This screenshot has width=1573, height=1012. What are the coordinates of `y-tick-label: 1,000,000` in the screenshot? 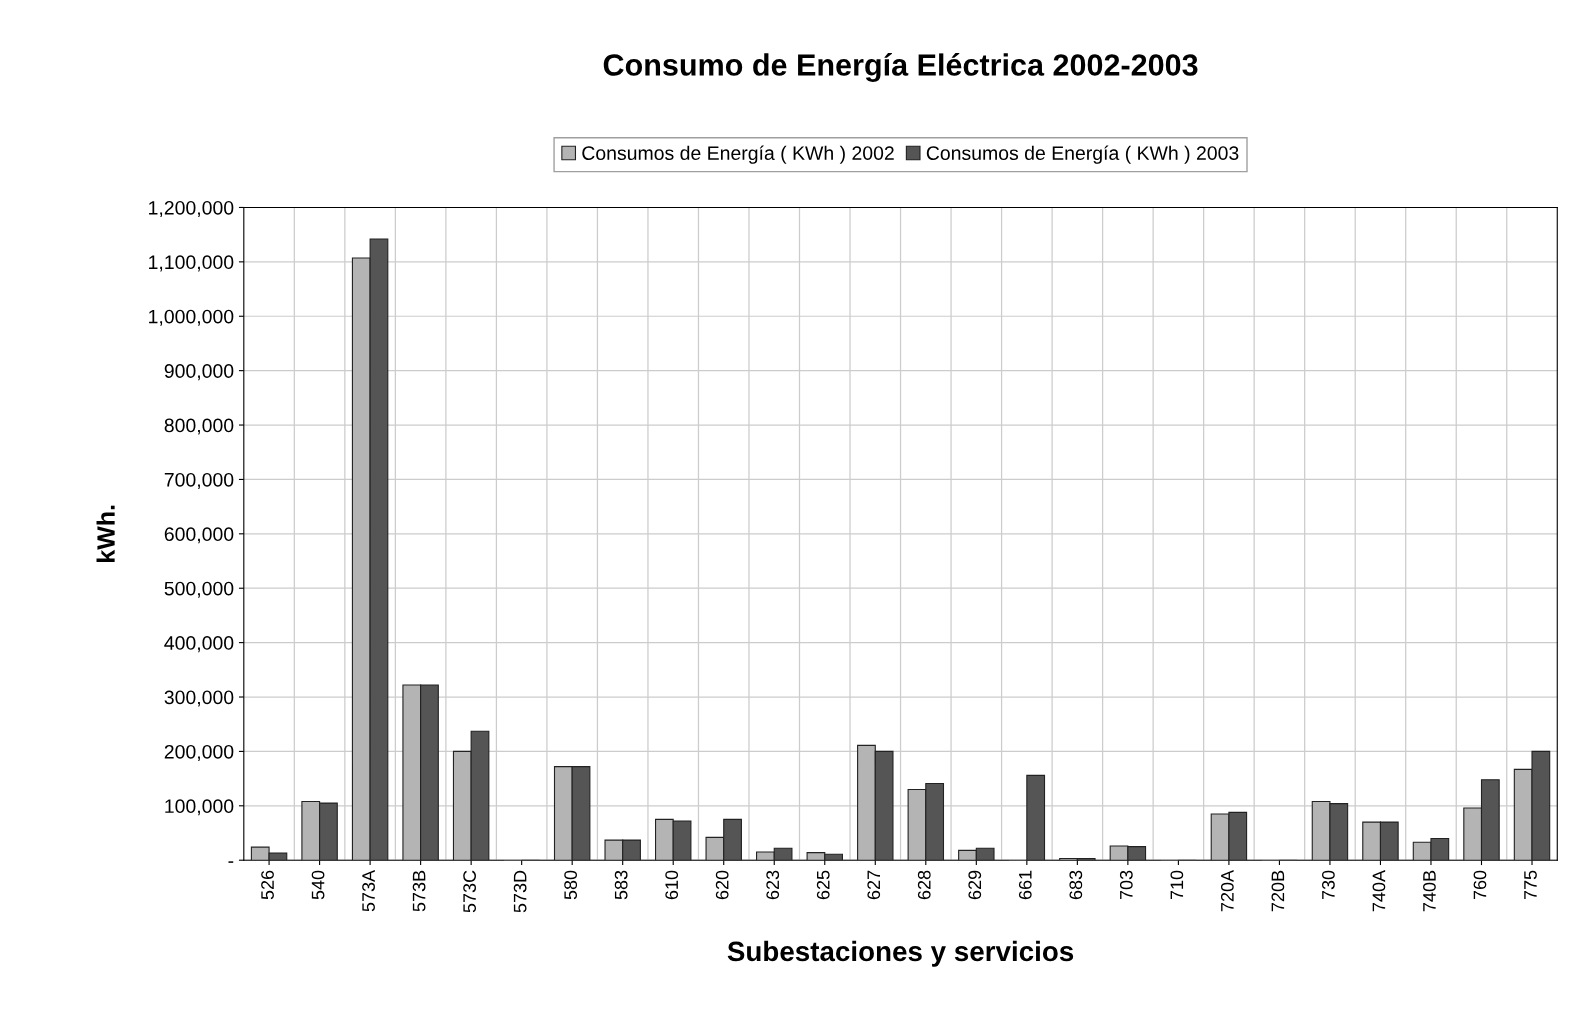 It's located at (191, 317).